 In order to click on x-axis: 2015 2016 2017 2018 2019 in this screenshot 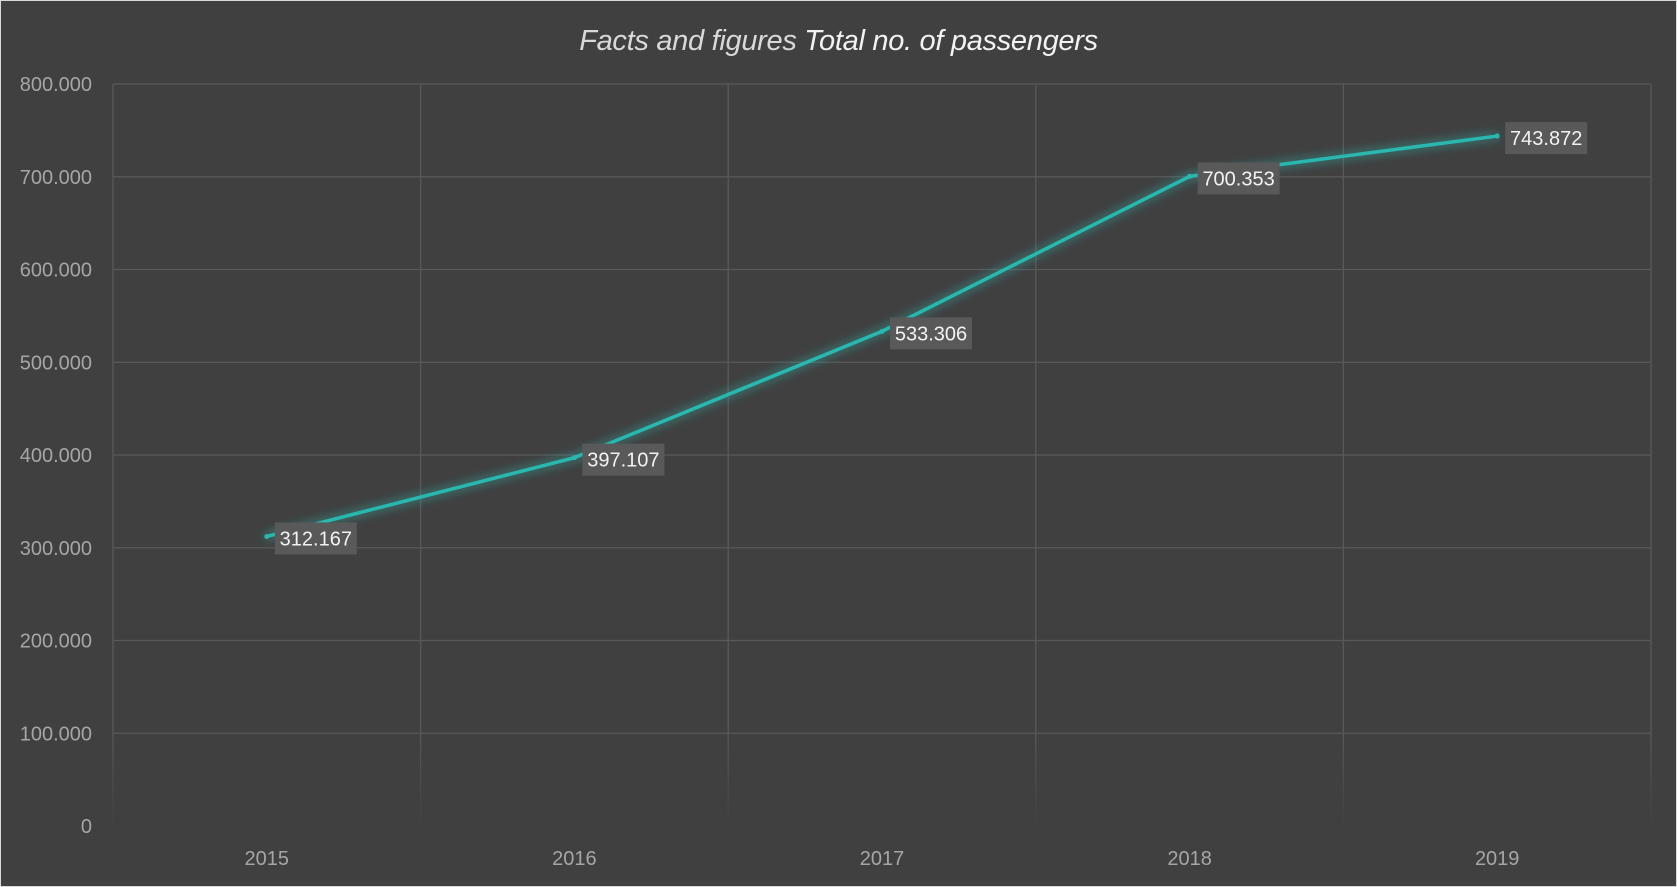, I will do `click(882, 859)`.